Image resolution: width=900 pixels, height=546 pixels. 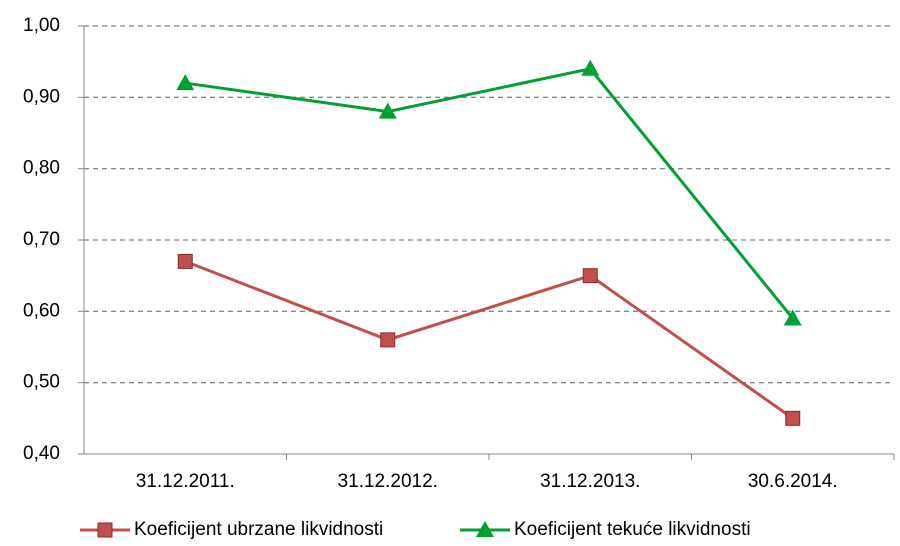 What do you see at coordinates (41, 96) in the screenshot?
I see `y-tick-label: 0,90` at bounding box center [41, 96].